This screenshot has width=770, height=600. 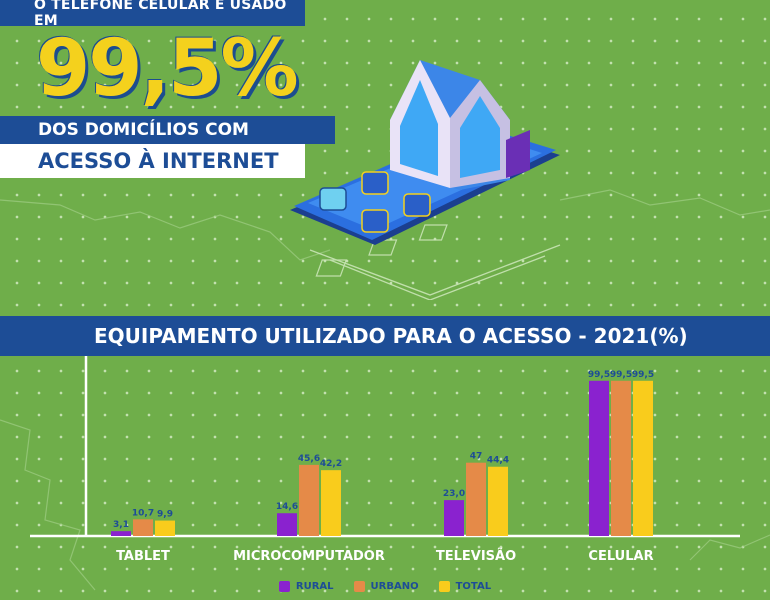 I want to click on data-label-rural-3: 99,5, so click(x=599, y=375).